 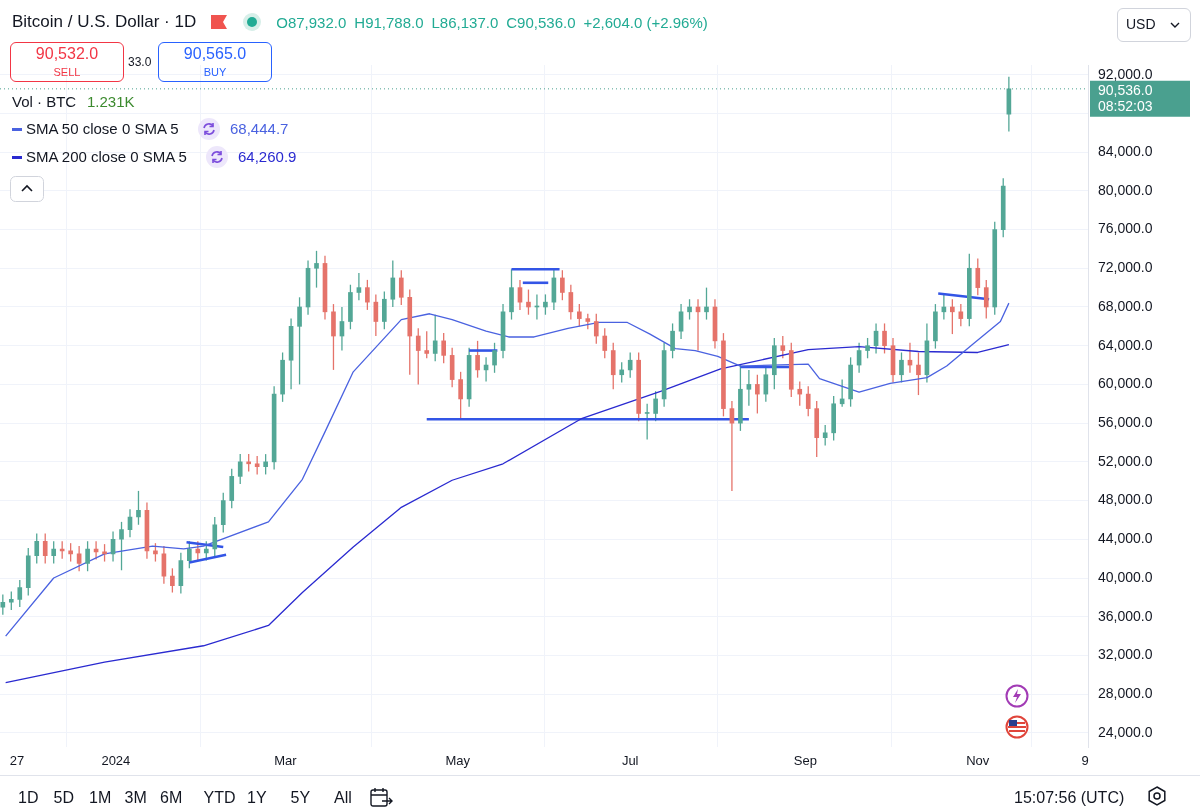 What do you see at coordinates (541, 22) in the screenshot?
I see `text: C90,536.0` at bounding box center [541, 22].